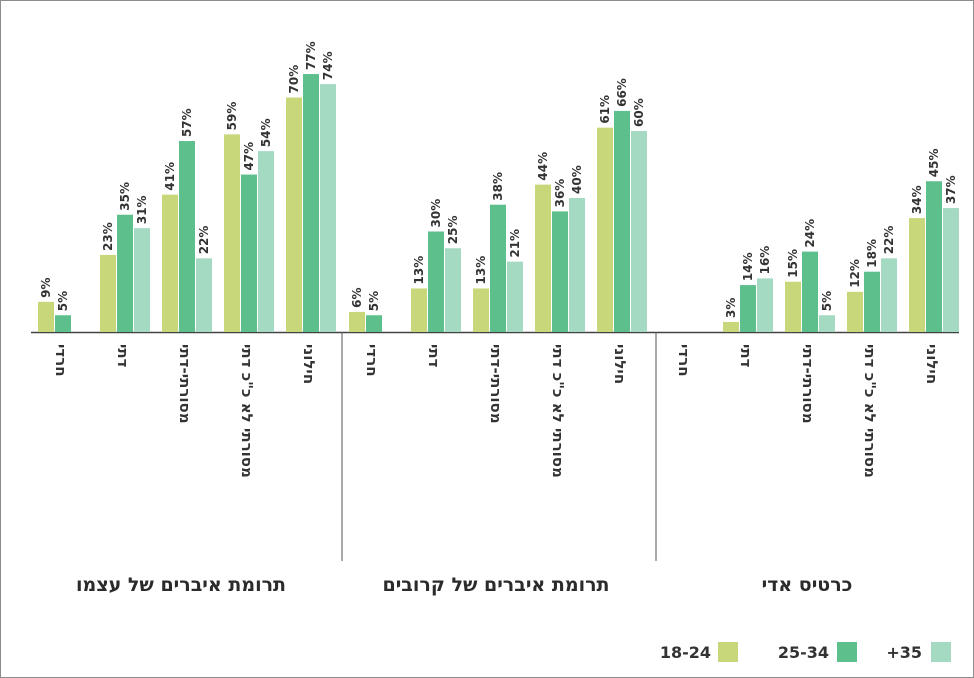 The image size is (974, 678). Describe the element at coordinates (622, 92) in the screenshot. I see `data-label: 66%` at that location.